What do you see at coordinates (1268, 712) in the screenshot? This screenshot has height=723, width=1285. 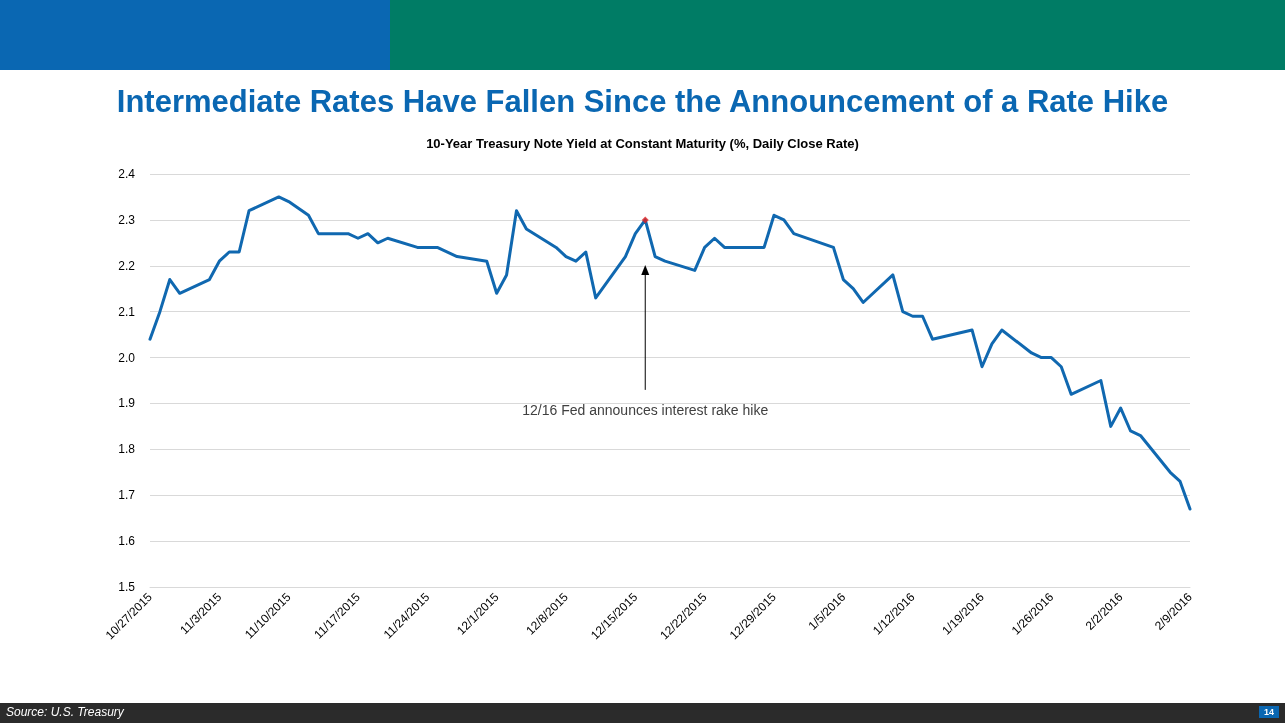 I see `text: 14` at bounding box center [1268, 712].